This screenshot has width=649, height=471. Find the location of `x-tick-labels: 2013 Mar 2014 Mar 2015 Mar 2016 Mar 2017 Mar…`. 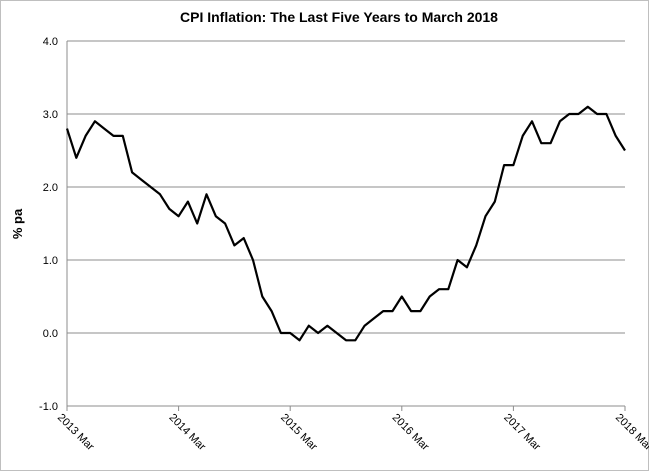

x-tick-labels: 2013 Mar 2014 Mar 2015 Mar 2016 Mar 2017 Mar… is located at coordinates (352, 429).